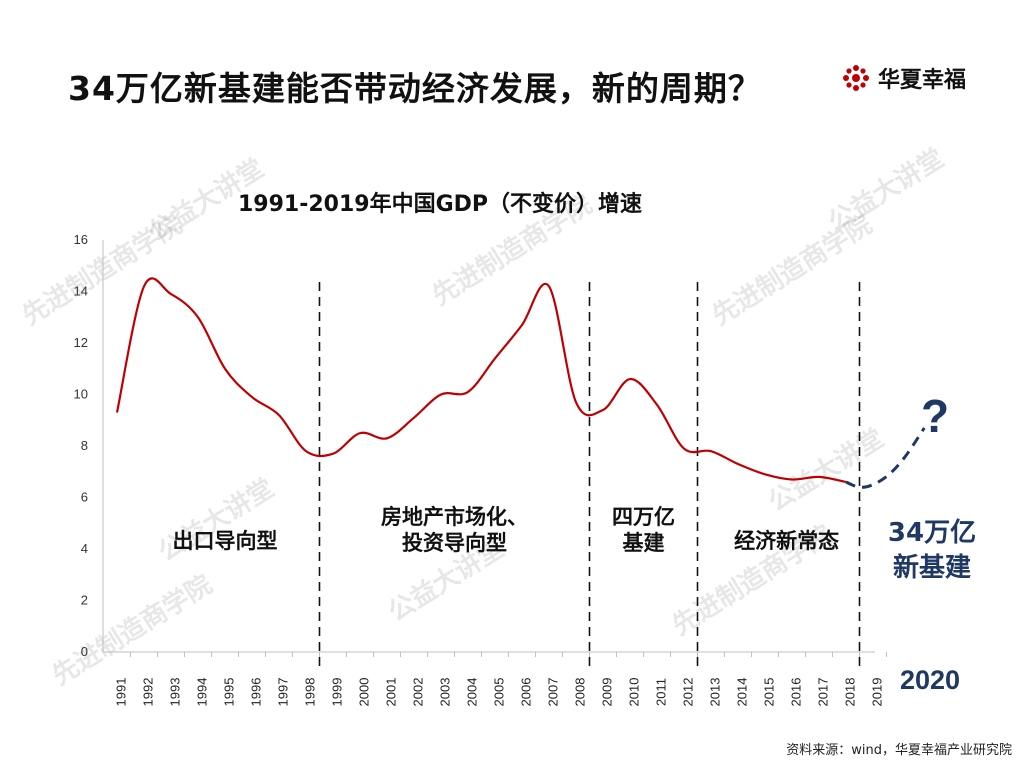 Image resolution: width=1024 pixels, height=768 pixels. I want to click on brand-logo: 华夏幸福, so click(904, 78).